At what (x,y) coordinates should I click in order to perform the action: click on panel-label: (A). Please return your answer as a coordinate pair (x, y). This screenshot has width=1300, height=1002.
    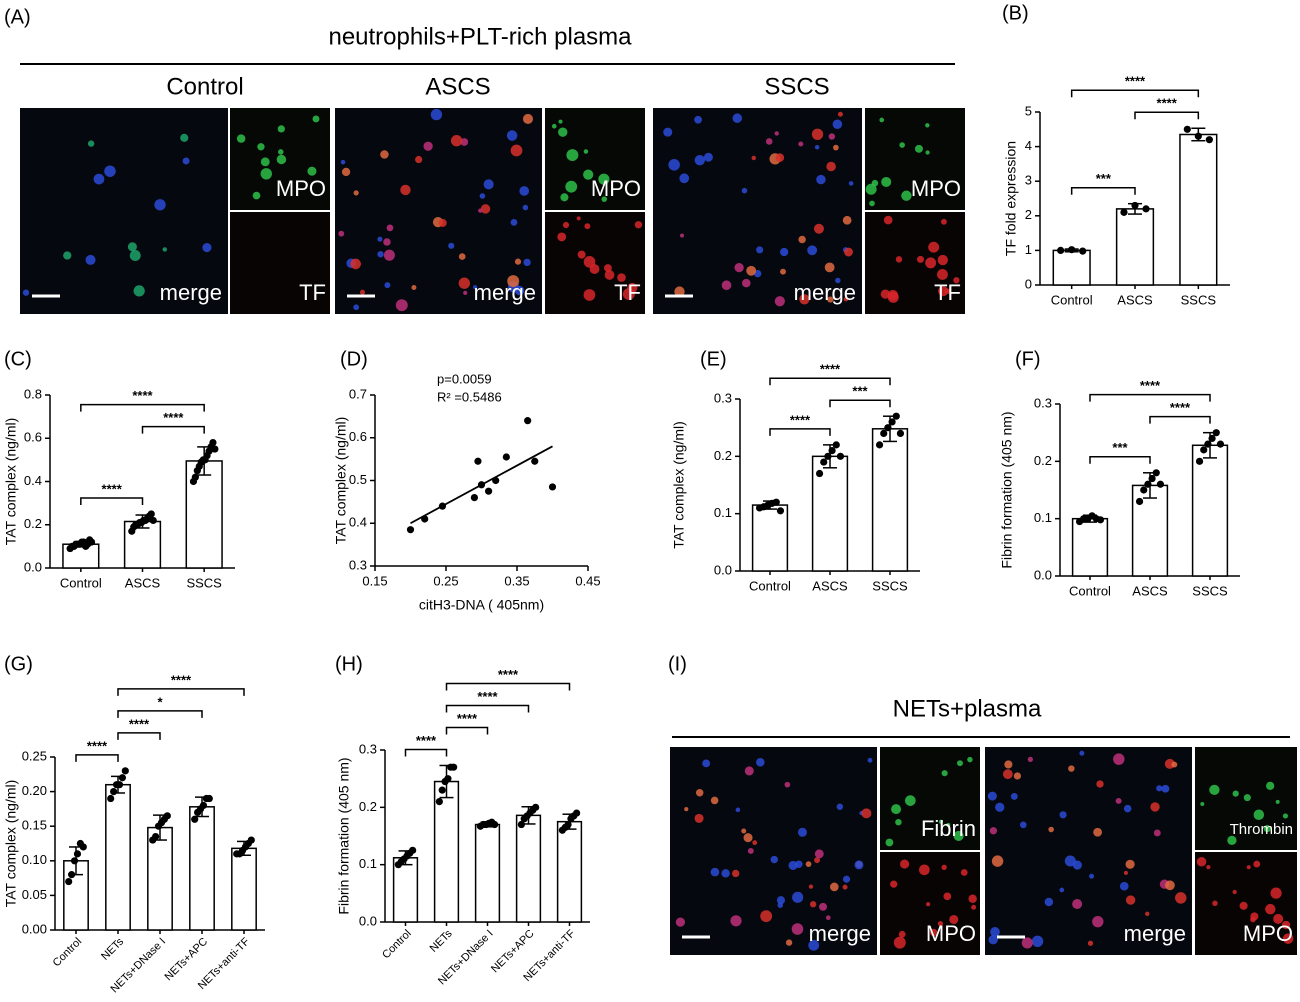
    Looking at the image, I should click on (17, 17).